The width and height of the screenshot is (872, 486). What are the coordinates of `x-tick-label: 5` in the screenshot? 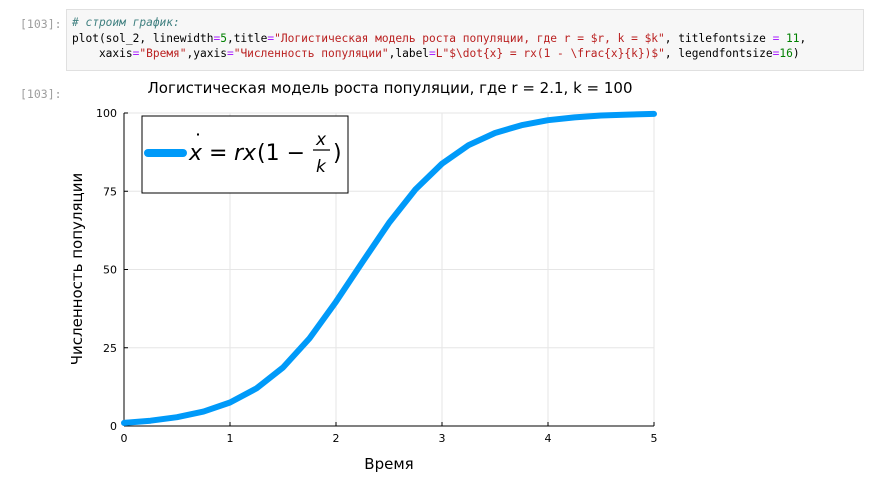 It's located at (654, 438).